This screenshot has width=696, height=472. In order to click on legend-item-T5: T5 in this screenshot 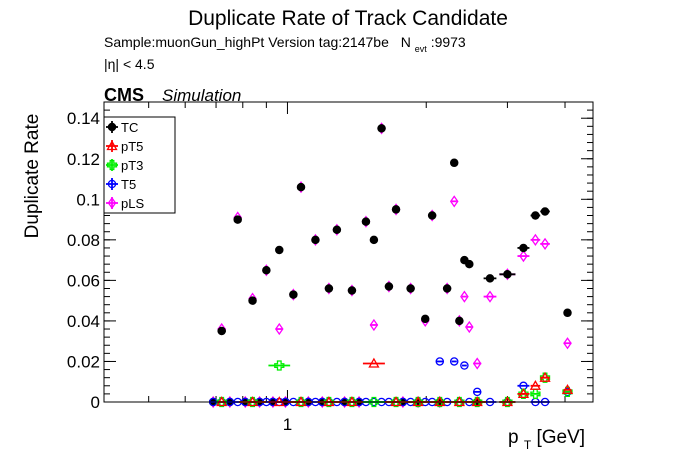, I will do `click(121, 184)`.